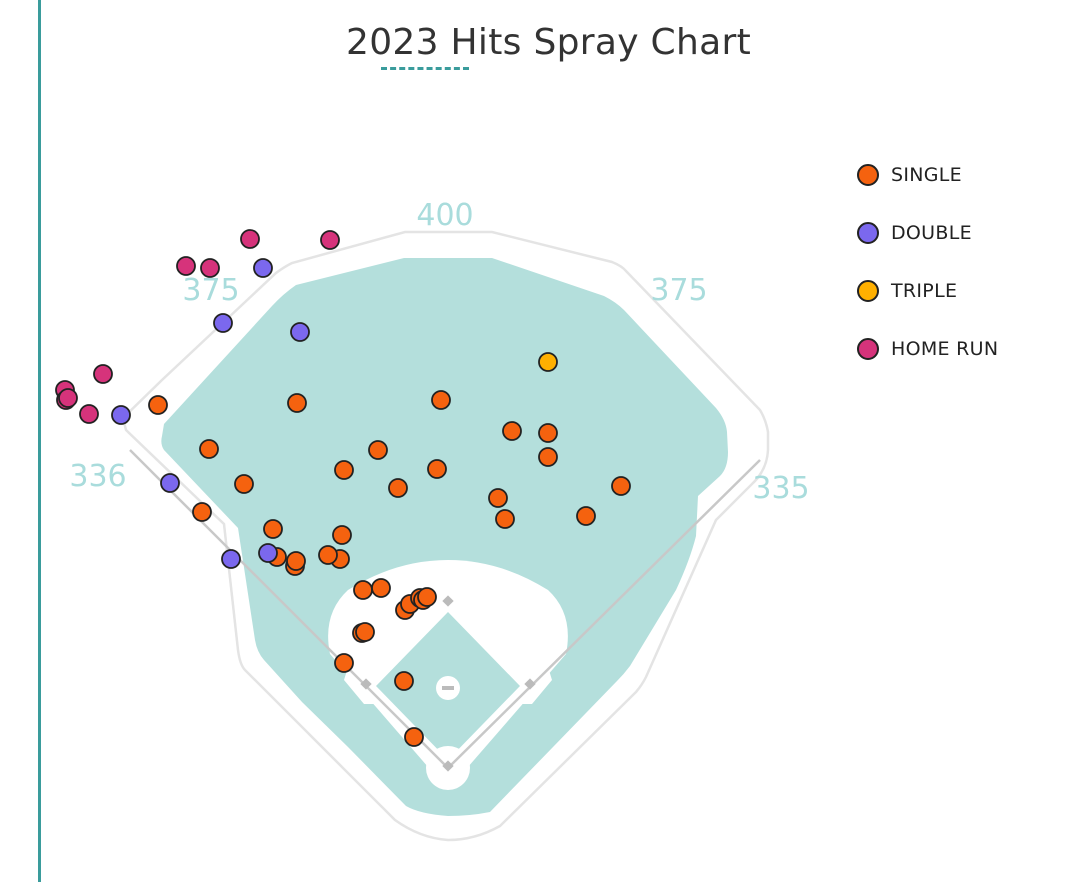  Describe the element at coordinates (448, 766) in the screenshot. I see `home-plate` at that location.